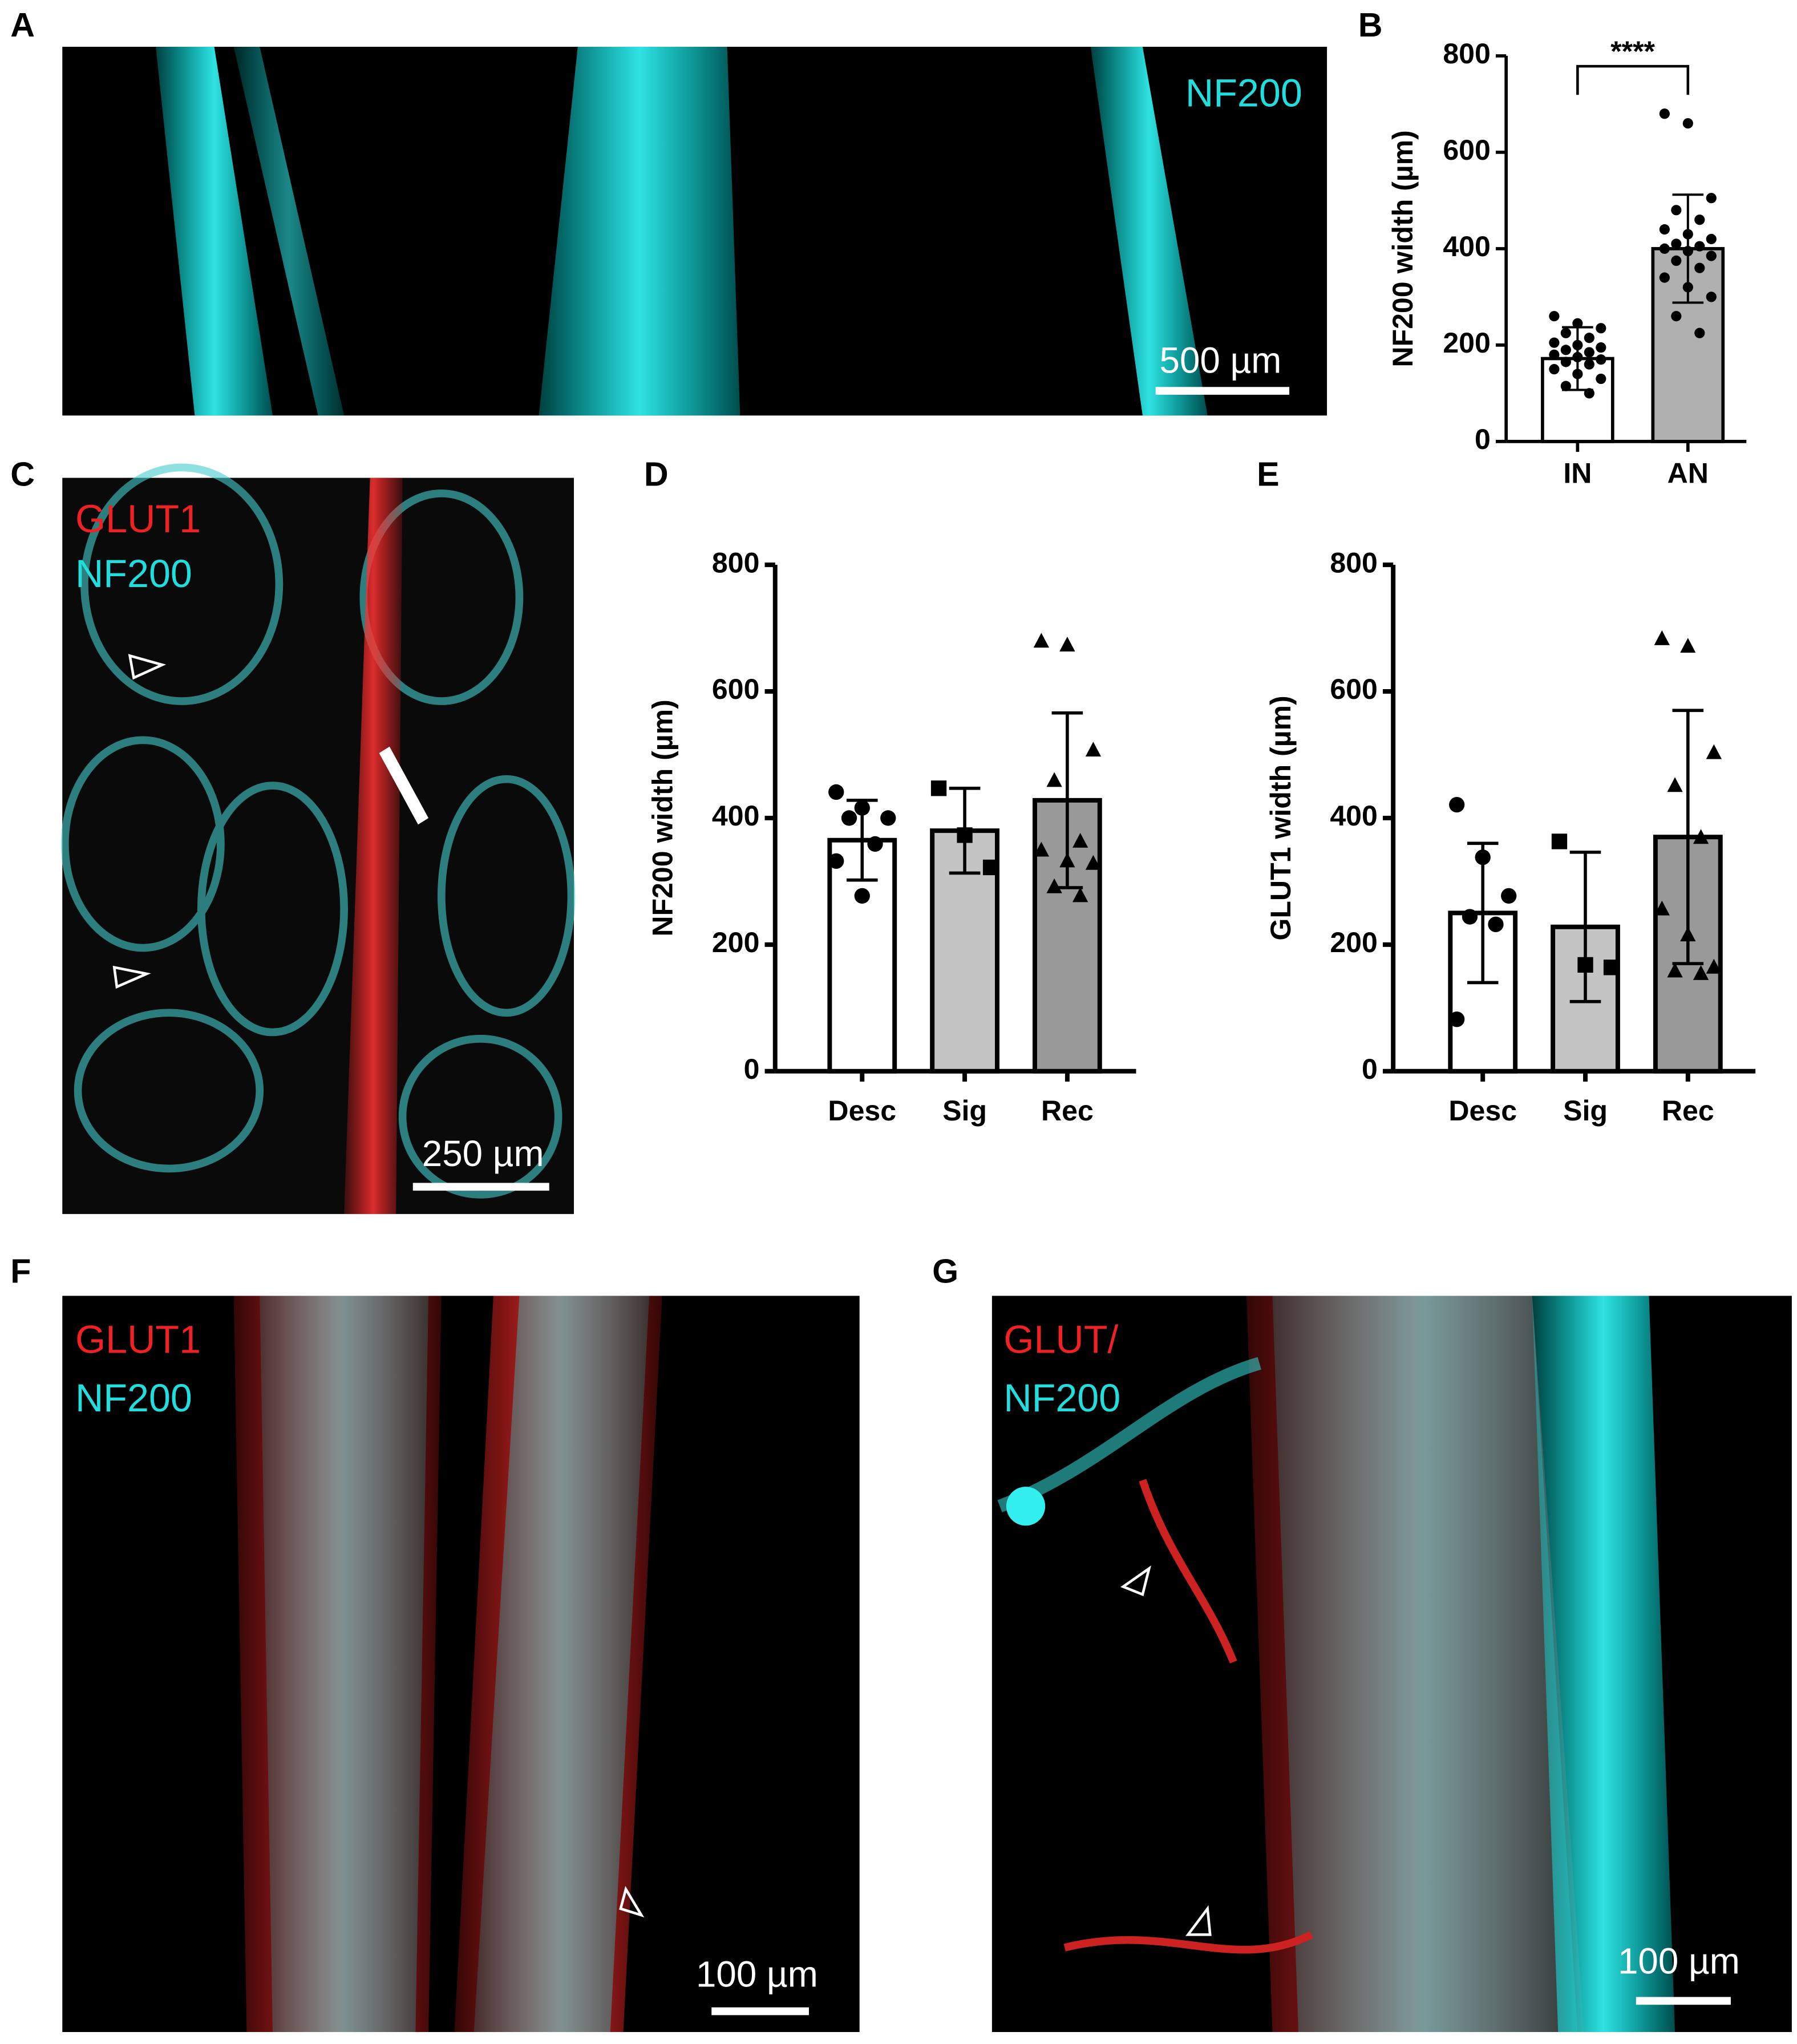  What do you see at coordinates (1578, 473) in the screenshot?
I see `x-tick-label: IN` at bounding box center [1578, 473].